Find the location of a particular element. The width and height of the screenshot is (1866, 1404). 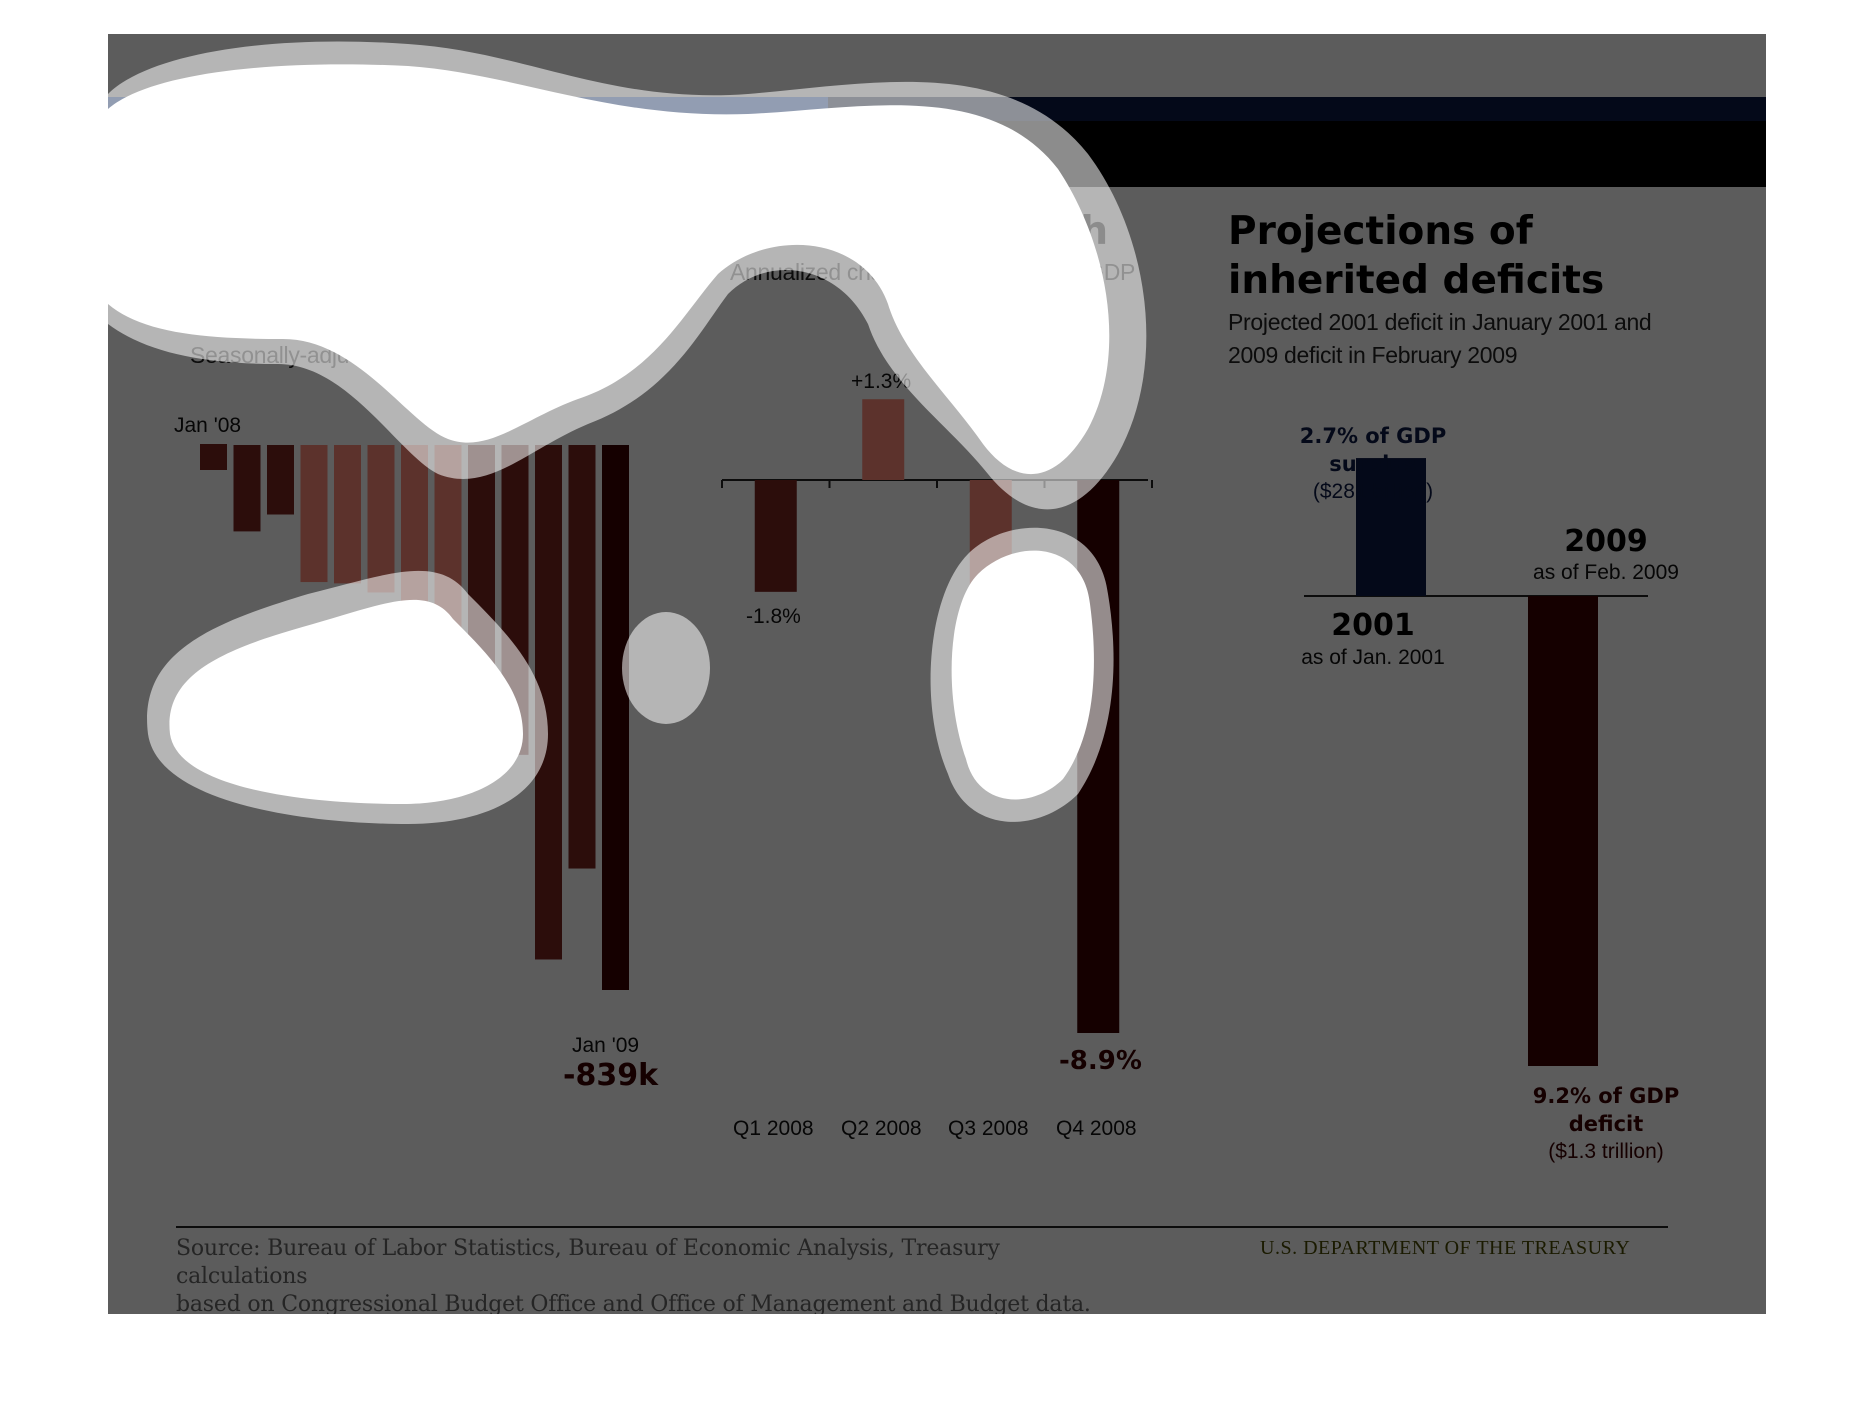

gdp-value-label-q3: -3.7% is located at coordinates (986, 735).